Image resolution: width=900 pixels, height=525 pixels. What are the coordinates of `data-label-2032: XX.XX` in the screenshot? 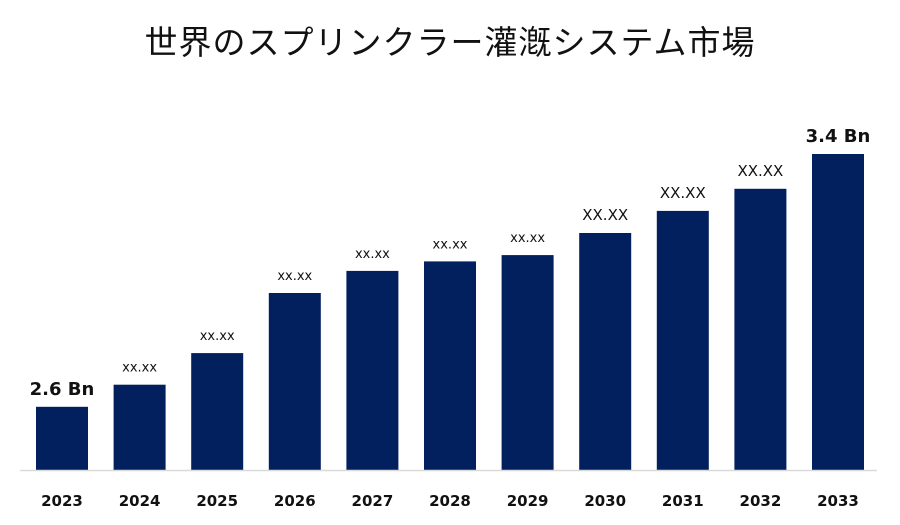 It's located at (760, 171).